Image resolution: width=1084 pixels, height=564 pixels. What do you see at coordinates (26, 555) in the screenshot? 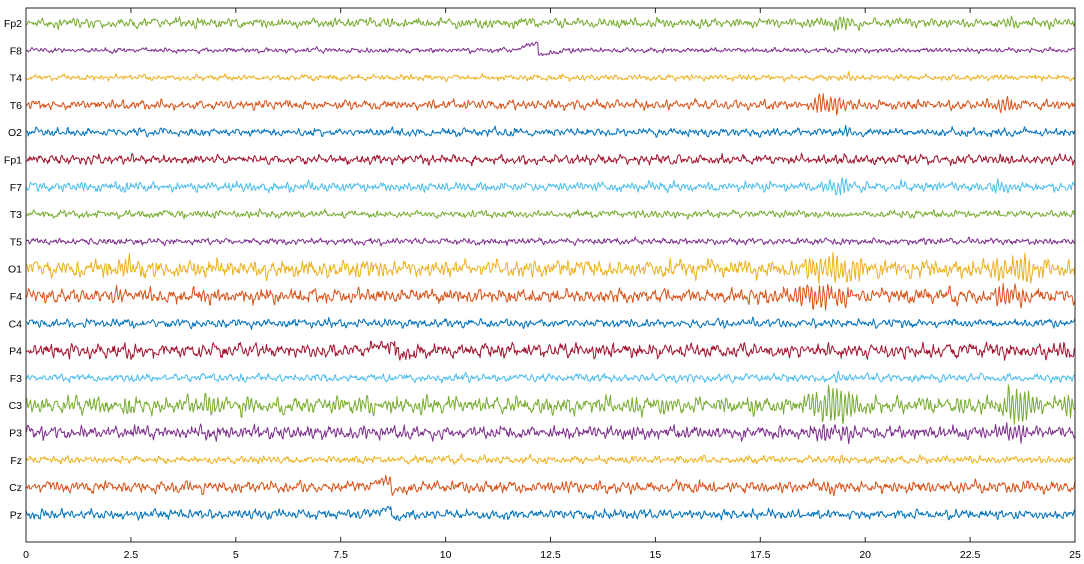
I see `x-tick-label: 0` at bounding box center [26, 555].